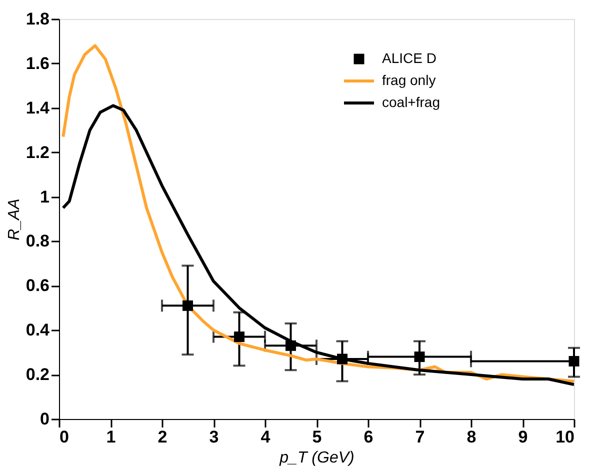  What do you see at coordinates (38, 286) in the screenshot?
I see `y-tick-label: 0.6` at bounding box center [38, 286].